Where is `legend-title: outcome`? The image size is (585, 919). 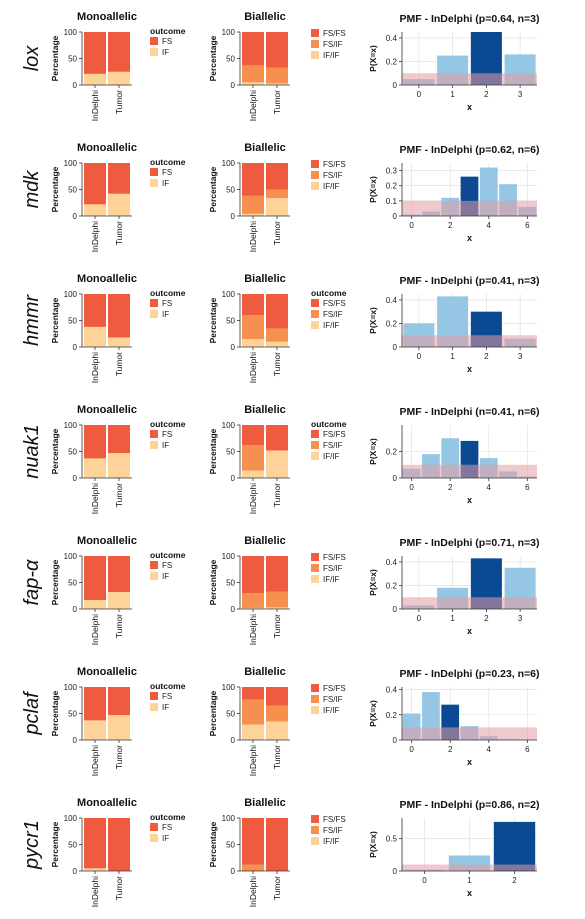 legend-title: outcome is located at coordinates (168, 555).